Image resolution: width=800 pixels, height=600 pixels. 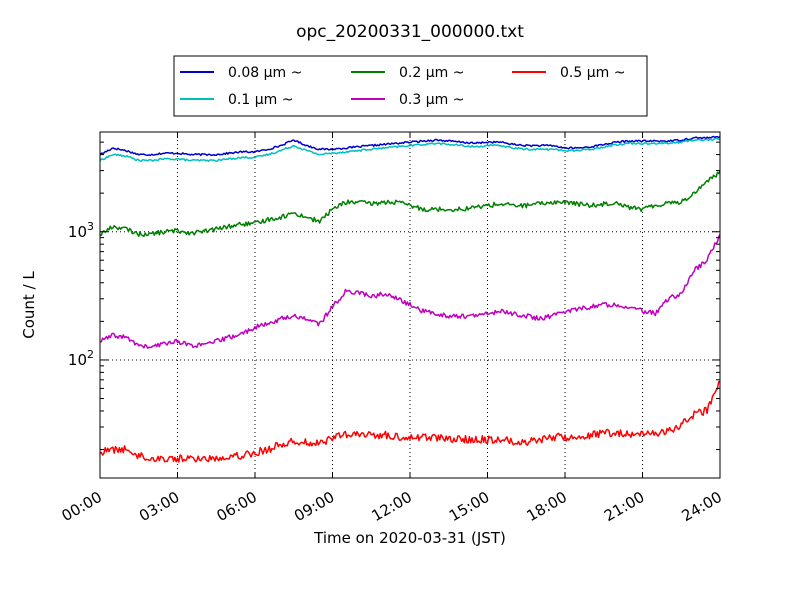 What do you see at coordinates (592, 73) in the screenshot?
I see `legend-label: 0.5 μm ~` at bounding box center [592, 73].